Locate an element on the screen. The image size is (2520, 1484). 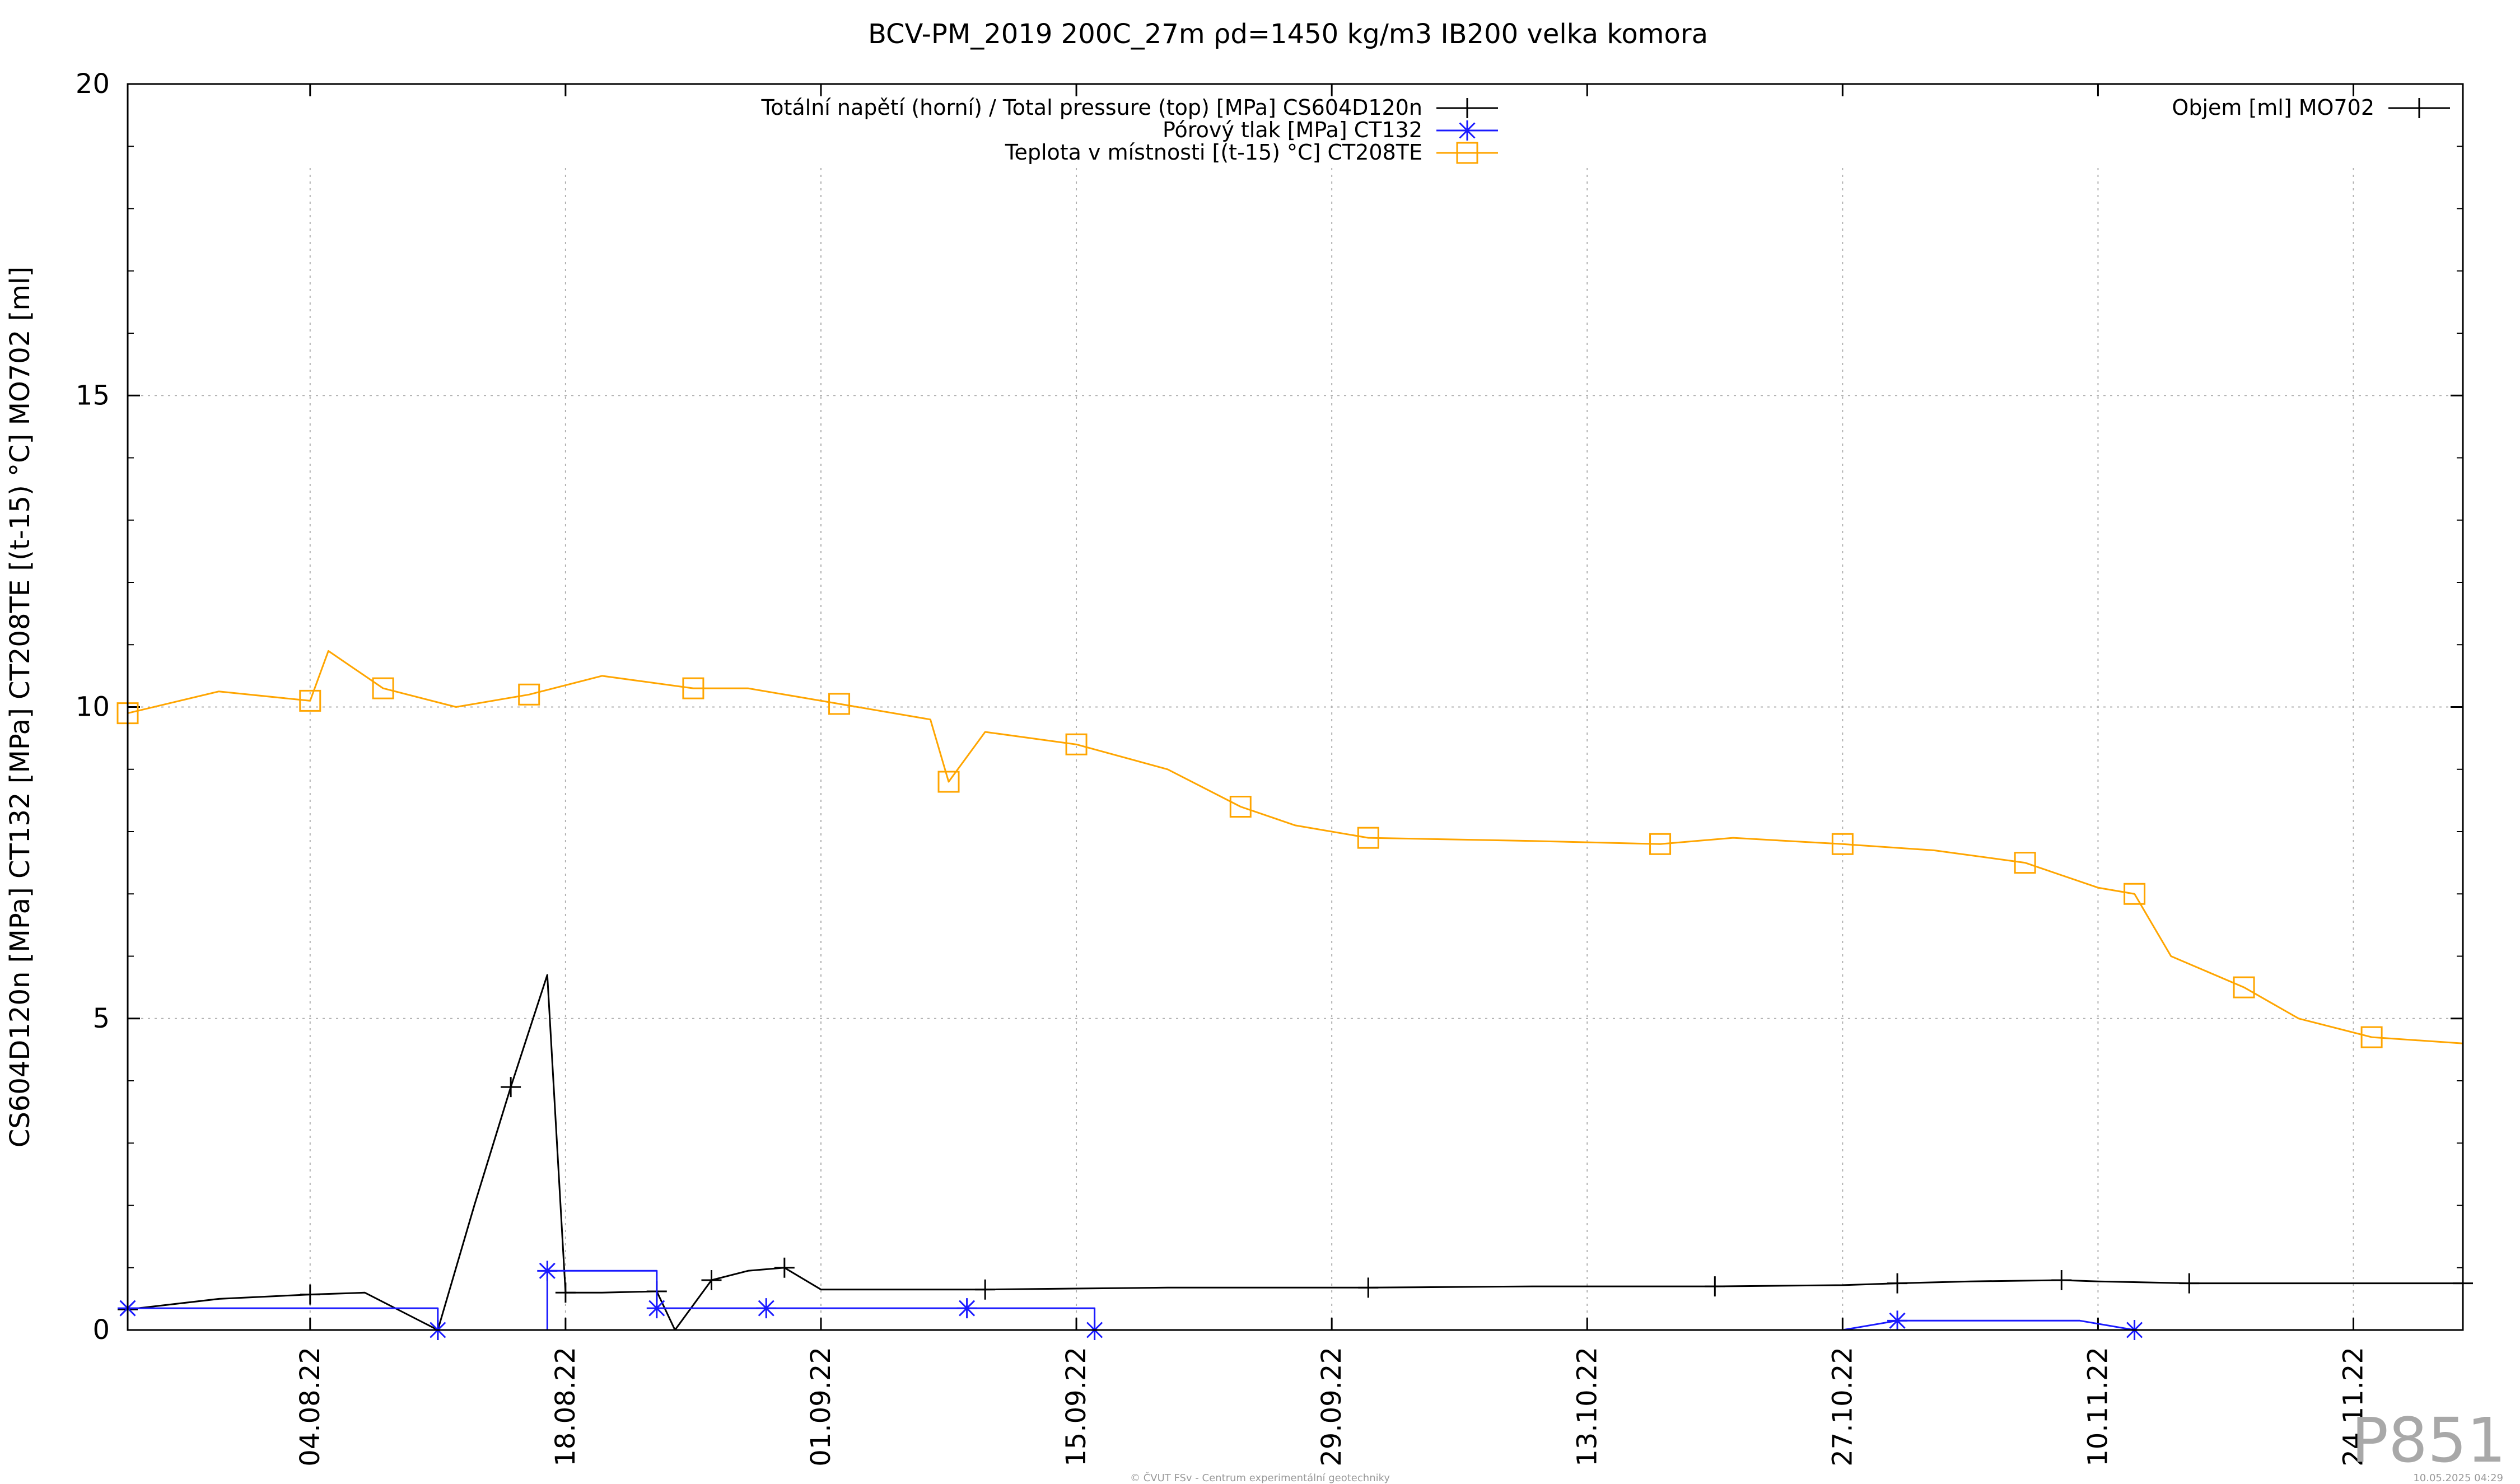
legend-entry-label: Teplota v místnosti [(t-15) °C] CT208TE is located at coordinates (1214, 153).